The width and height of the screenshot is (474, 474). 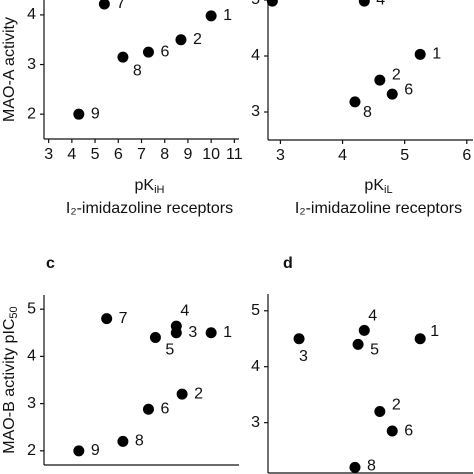 What do you see at coordinates (14, 312) in the screenshot?
I see `y-axis-label-sub: 50` at bounding box center [14, 312].